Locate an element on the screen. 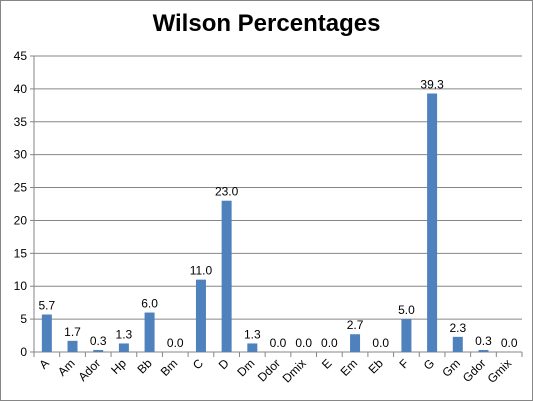  x-tick-label-Bb: Bb is located at coordinates (144, 366).